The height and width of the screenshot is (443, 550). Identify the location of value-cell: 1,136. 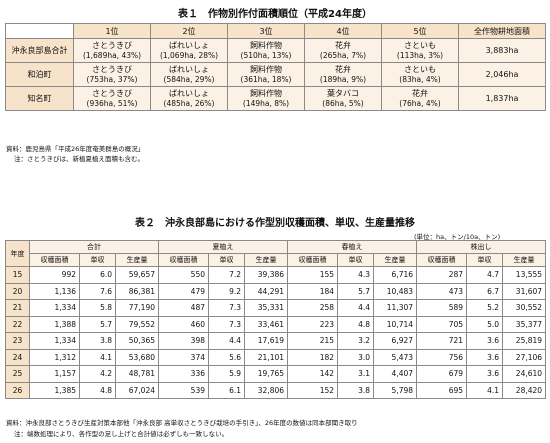
(54, 291).